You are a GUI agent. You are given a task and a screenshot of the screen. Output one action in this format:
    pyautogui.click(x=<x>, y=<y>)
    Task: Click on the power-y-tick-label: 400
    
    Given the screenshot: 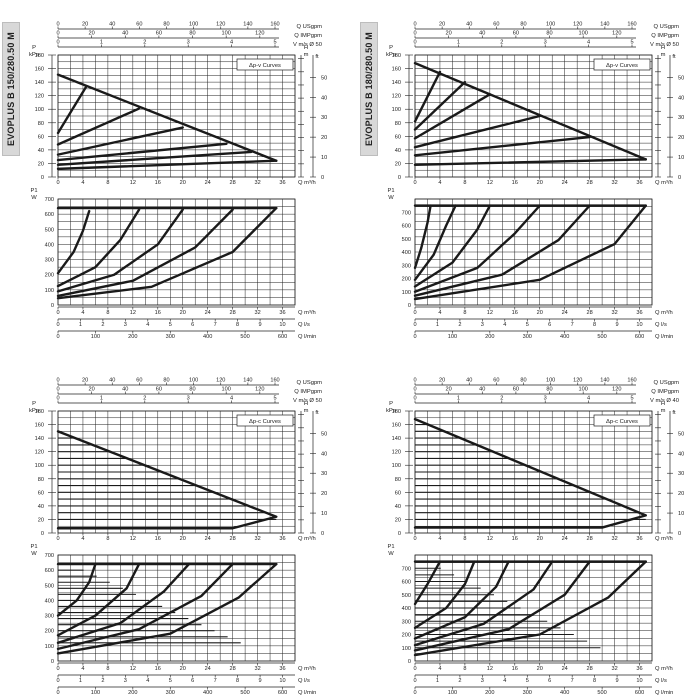 What is the action you would take?
    pyautogui.click(x=49, y=245)
    